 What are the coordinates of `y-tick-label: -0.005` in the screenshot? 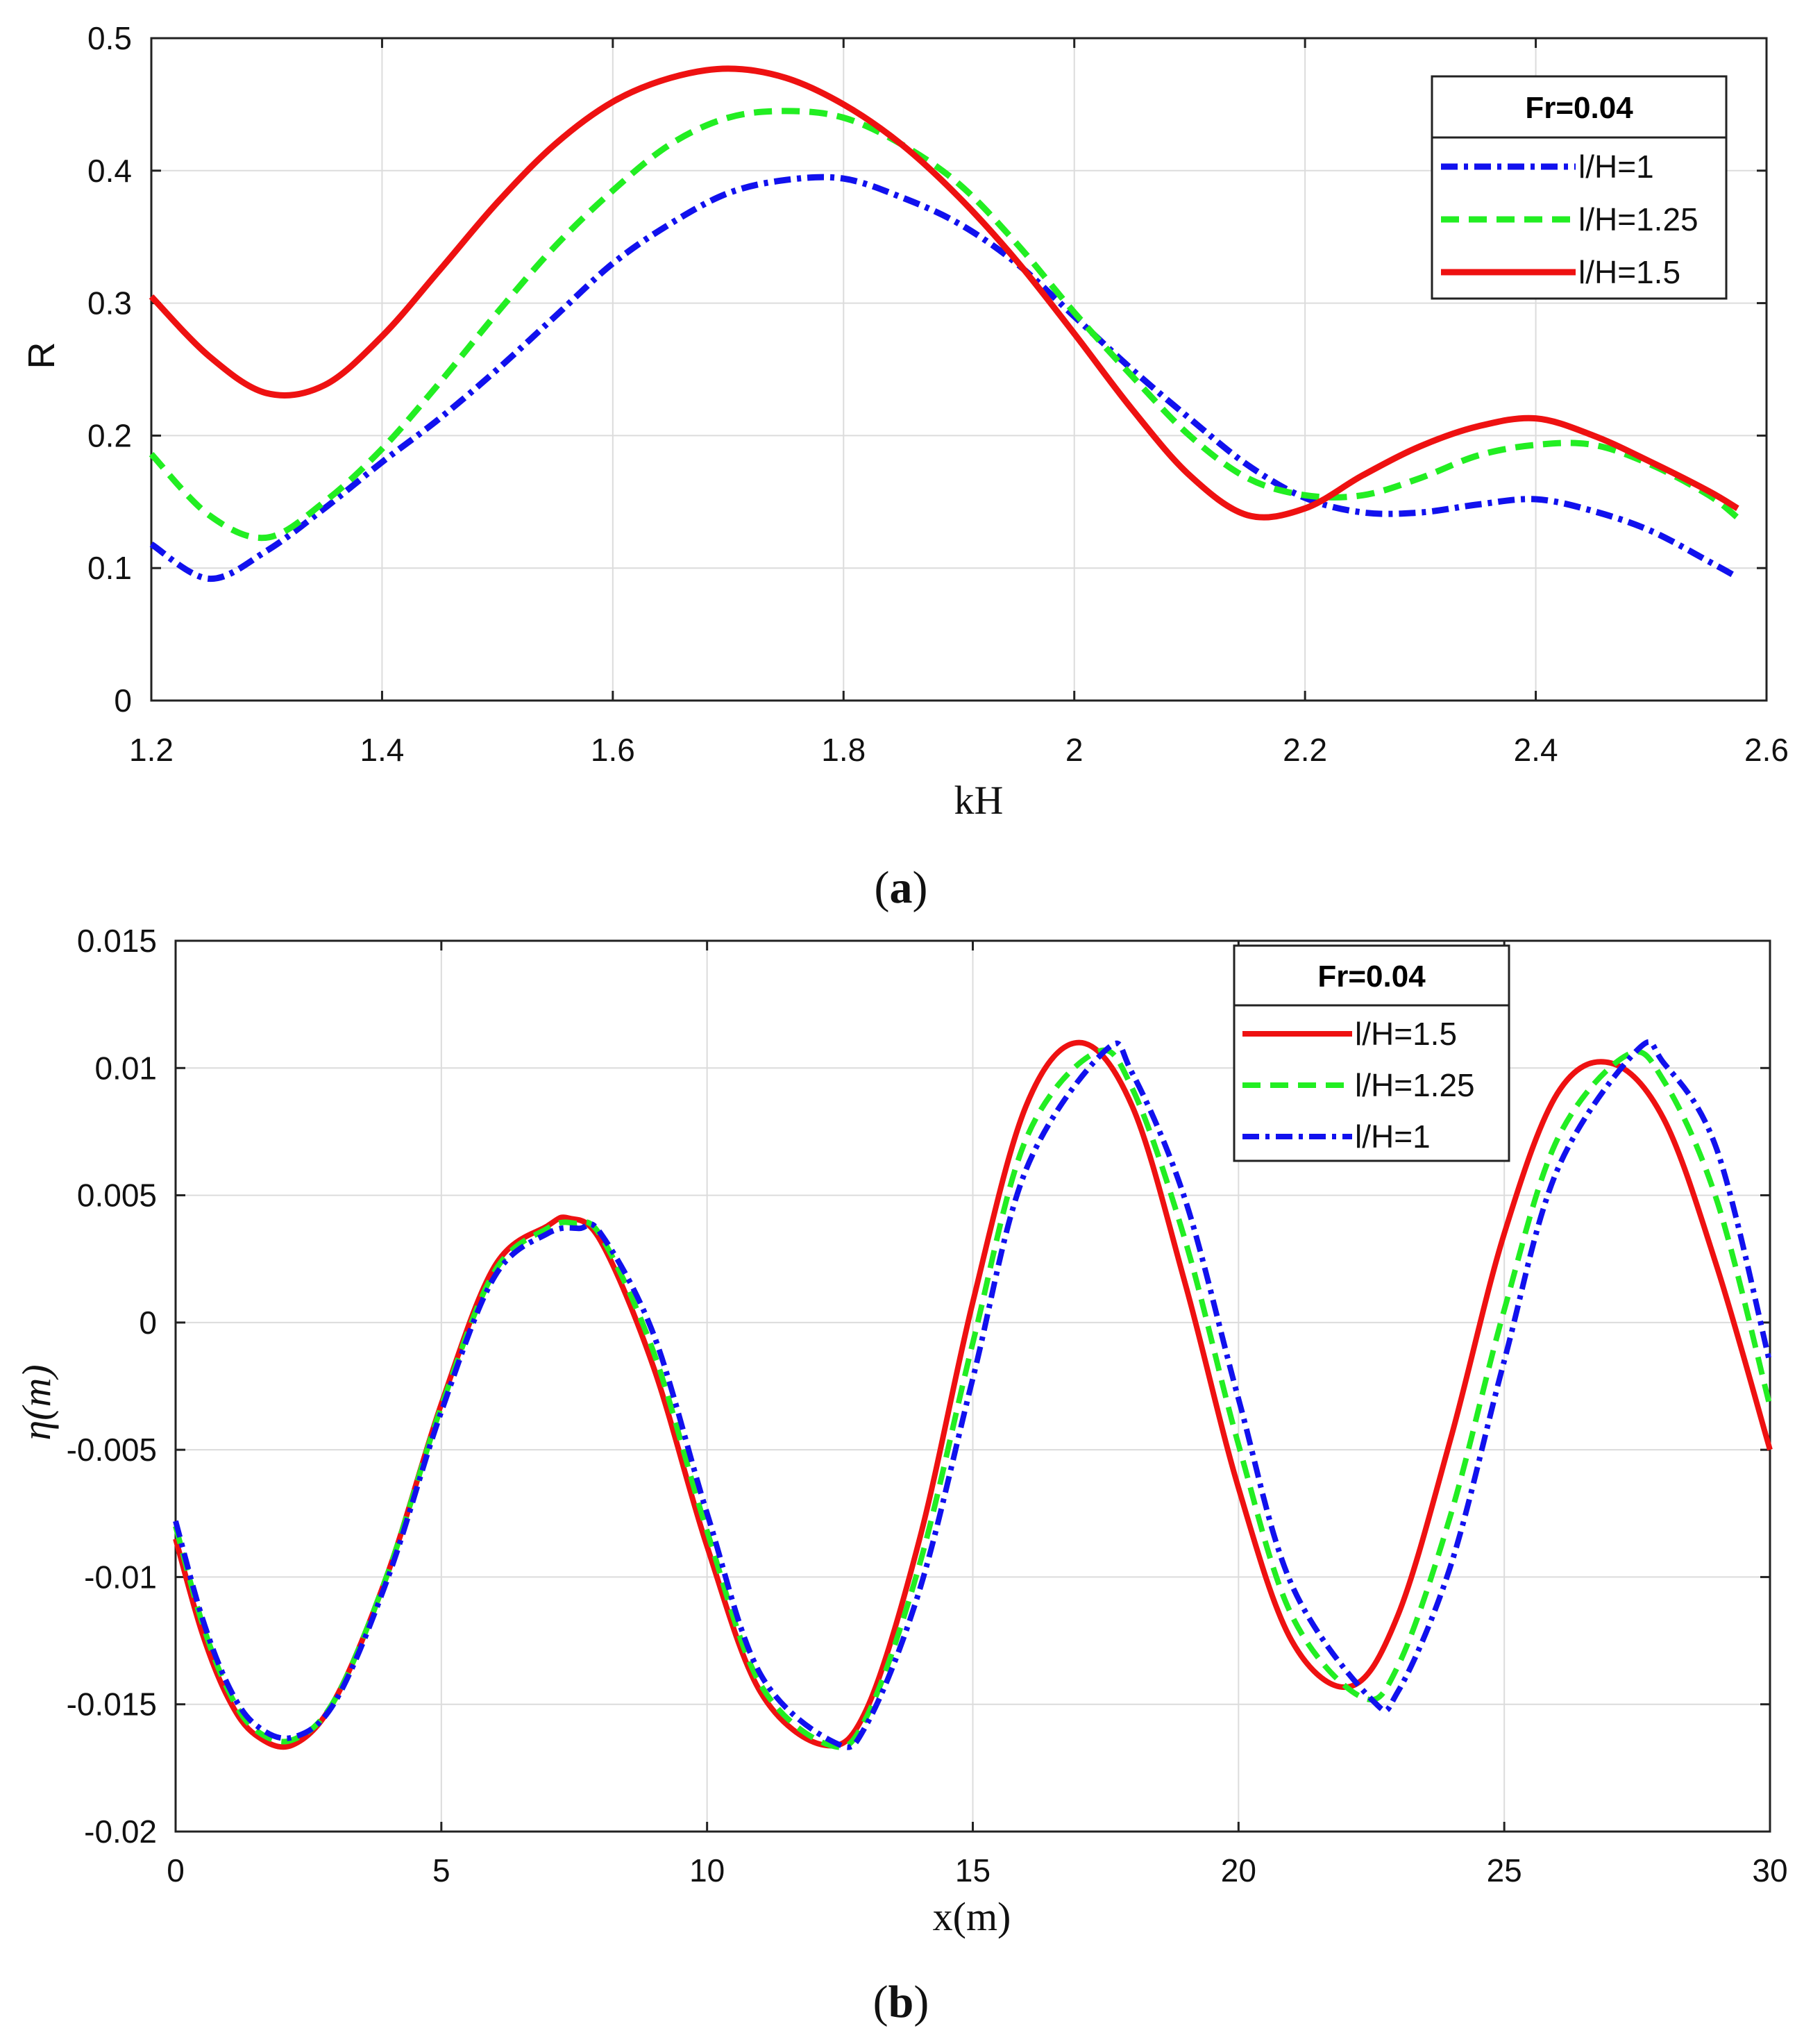 It's located at (112, 1450).